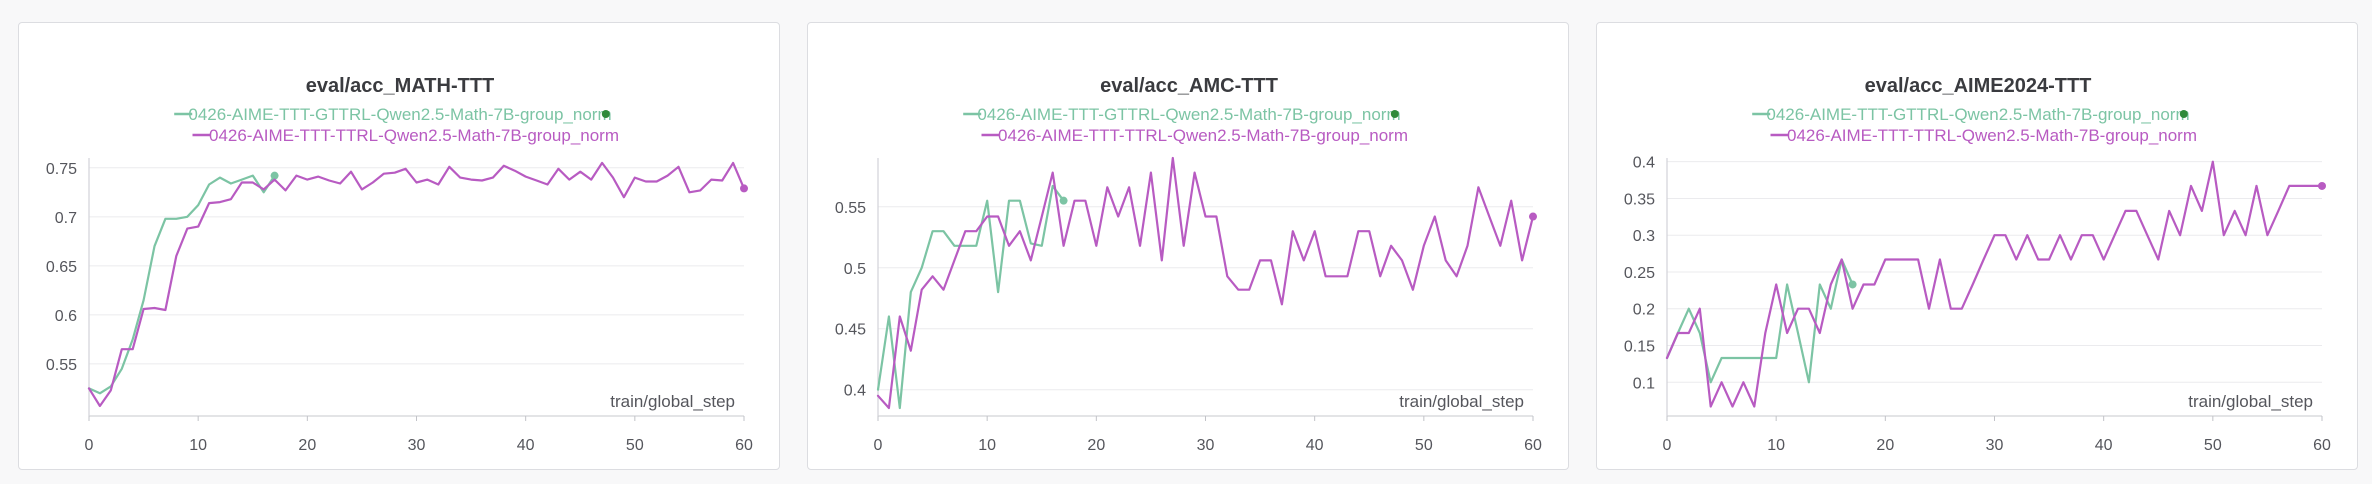 This screenshot has height=484, width=2372. I want to click on y-tick-label: 0.2, so click(1644, 310).